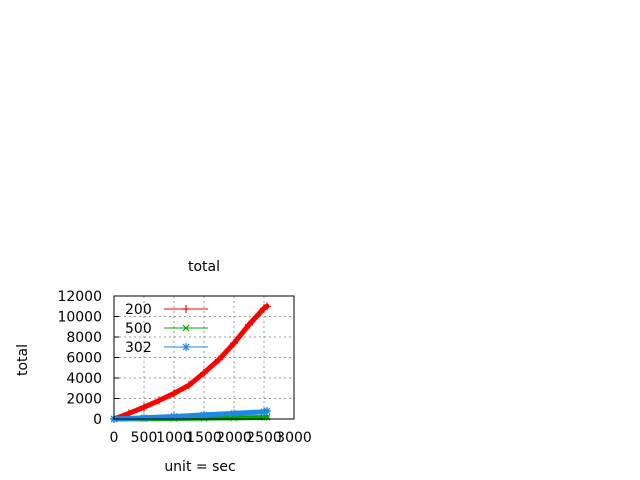 Image resolution: width=640 pixels, height=480 pixels. I want to click on y-tick-label: 8000, so click(84, 338).